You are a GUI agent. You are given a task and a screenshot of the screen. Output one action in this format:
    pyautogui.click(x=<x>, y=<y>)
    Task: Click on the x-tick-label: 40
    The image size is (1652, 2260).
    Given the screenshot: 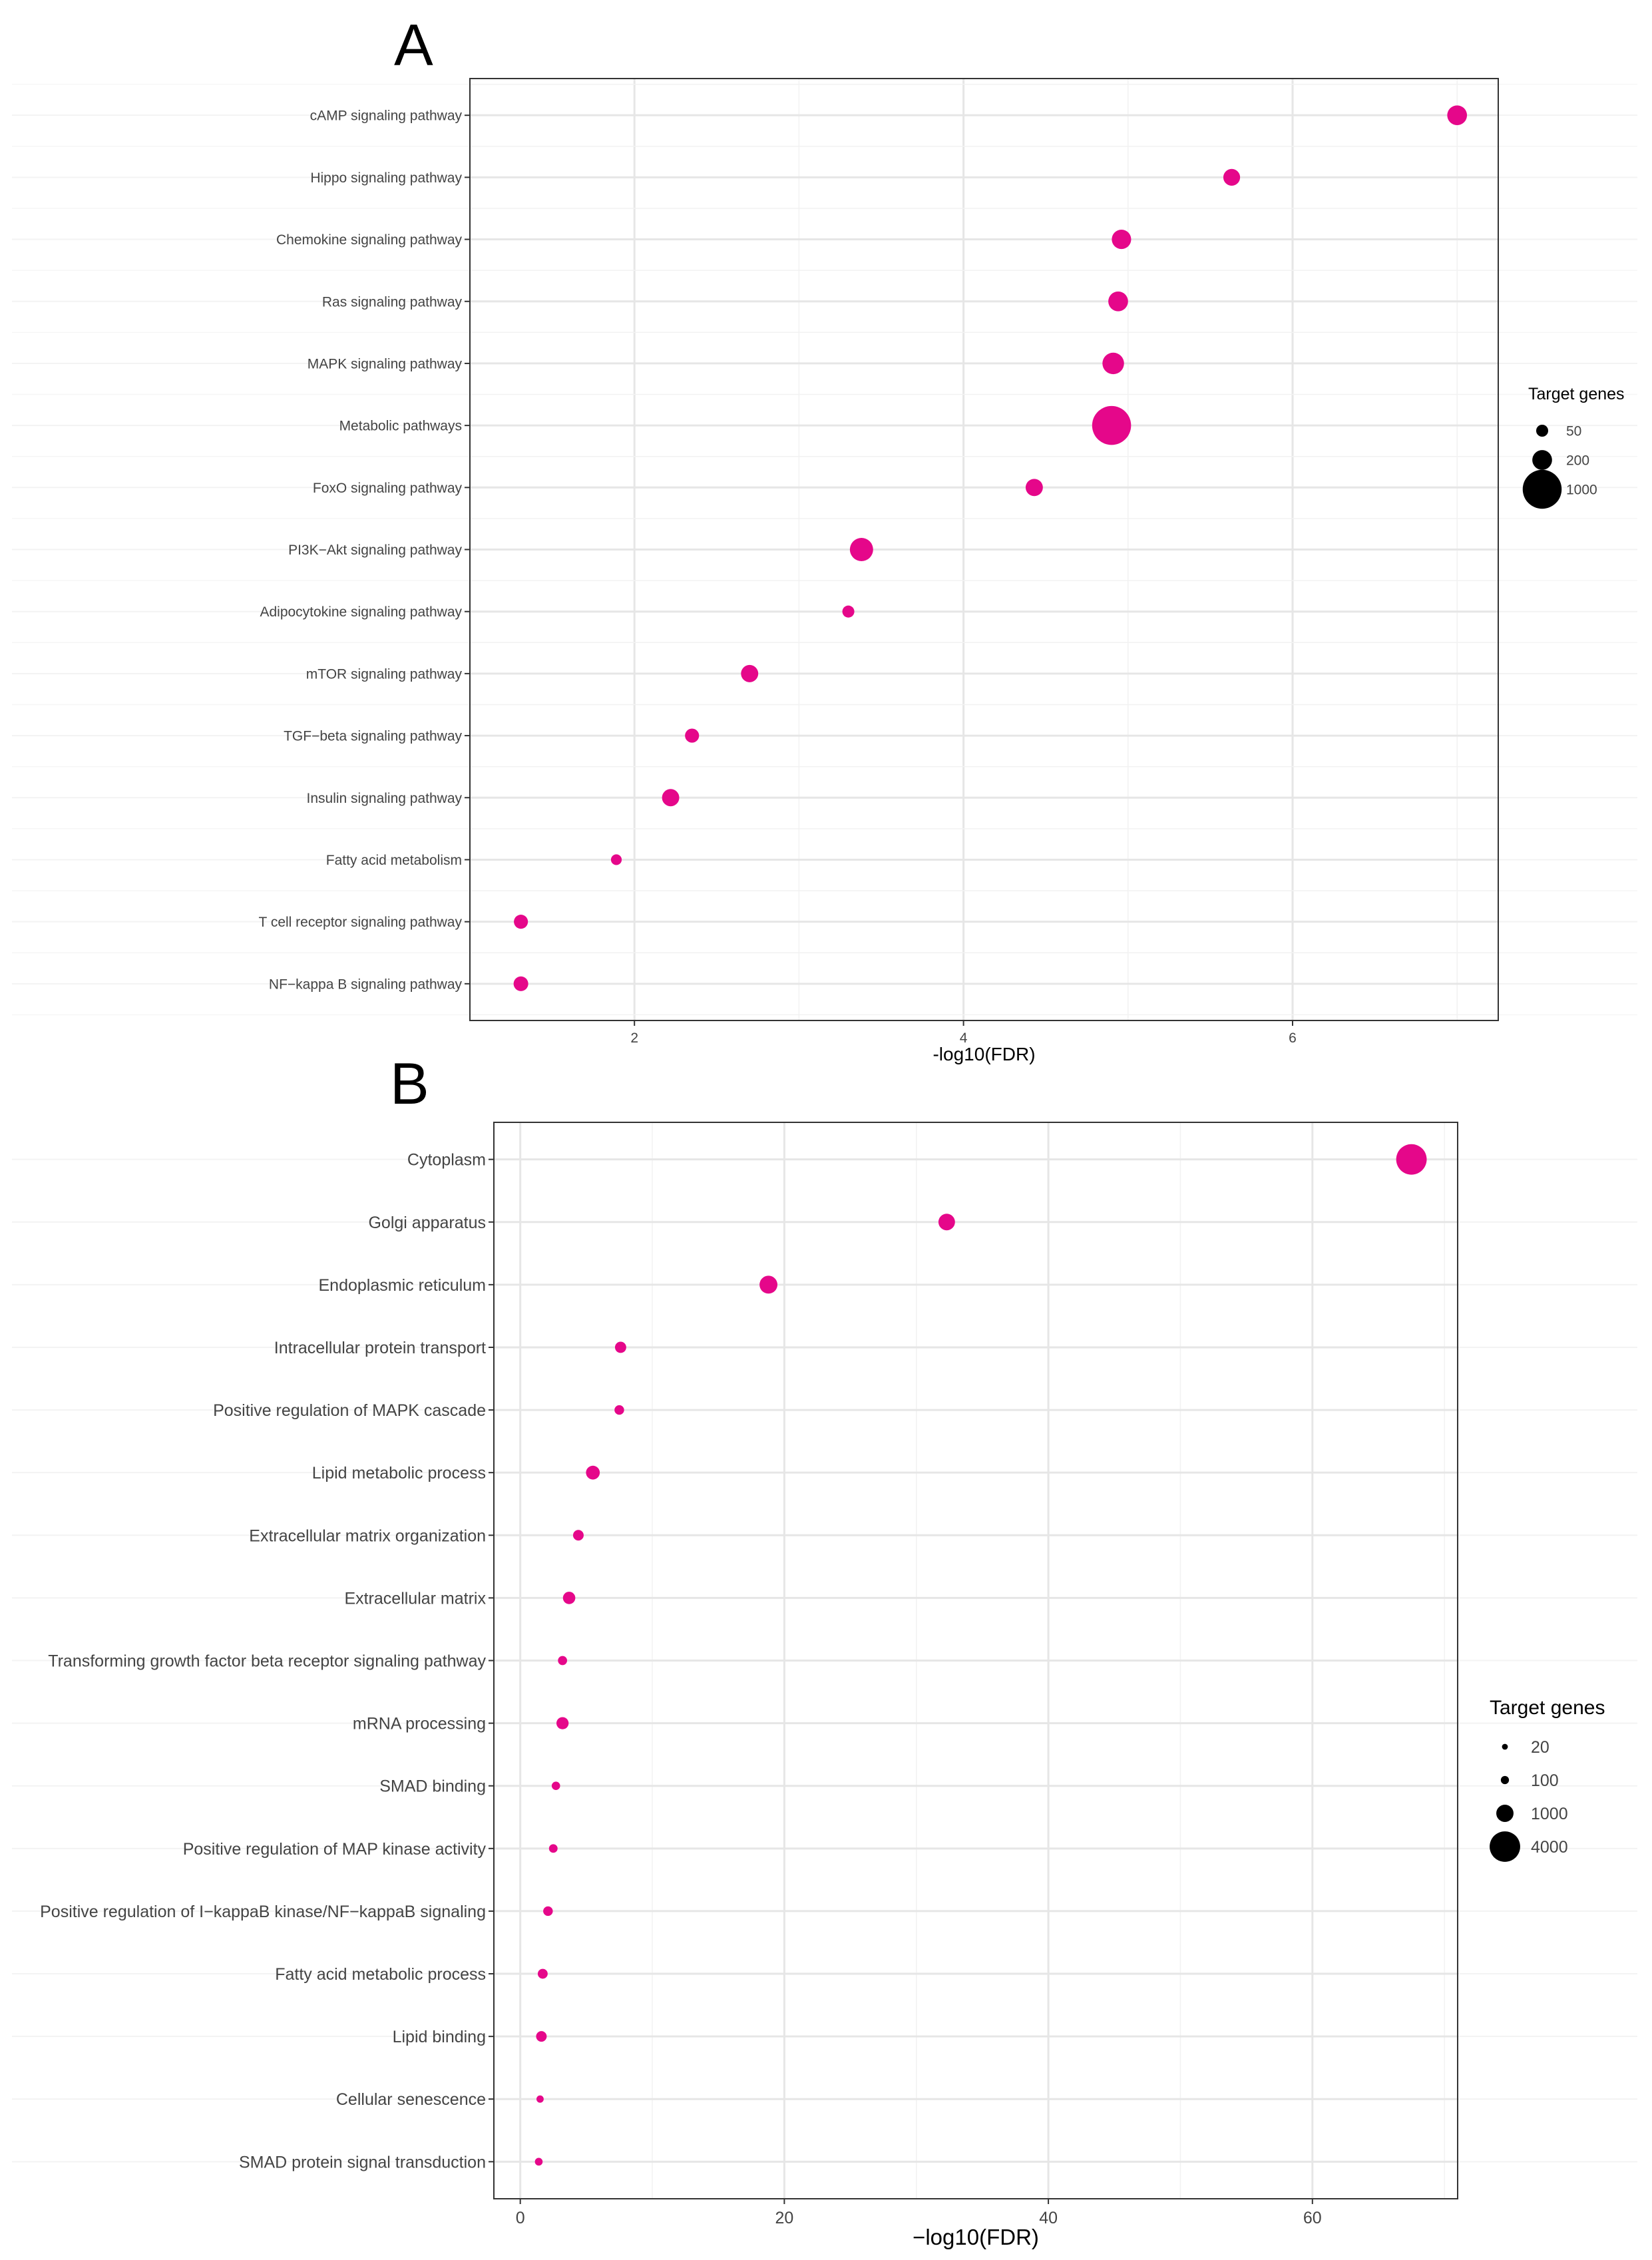 What is the action you would take?
    pyautogui.click(x=1048, y=2218)
    